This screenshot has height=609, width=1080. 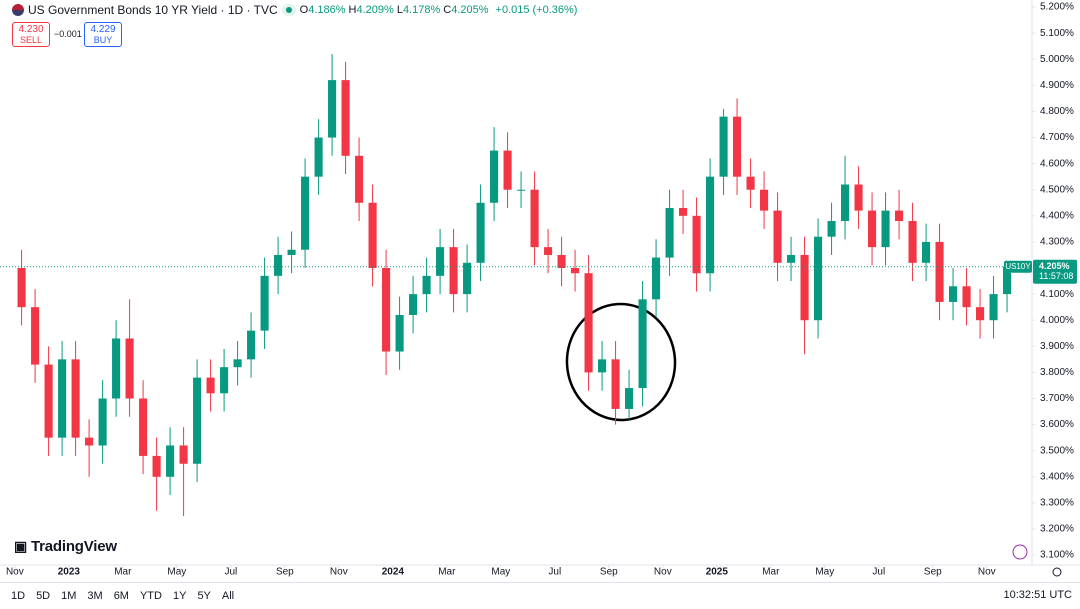 I want to click on y-tick-label: 3.100%, so click(x=1057, y=555).